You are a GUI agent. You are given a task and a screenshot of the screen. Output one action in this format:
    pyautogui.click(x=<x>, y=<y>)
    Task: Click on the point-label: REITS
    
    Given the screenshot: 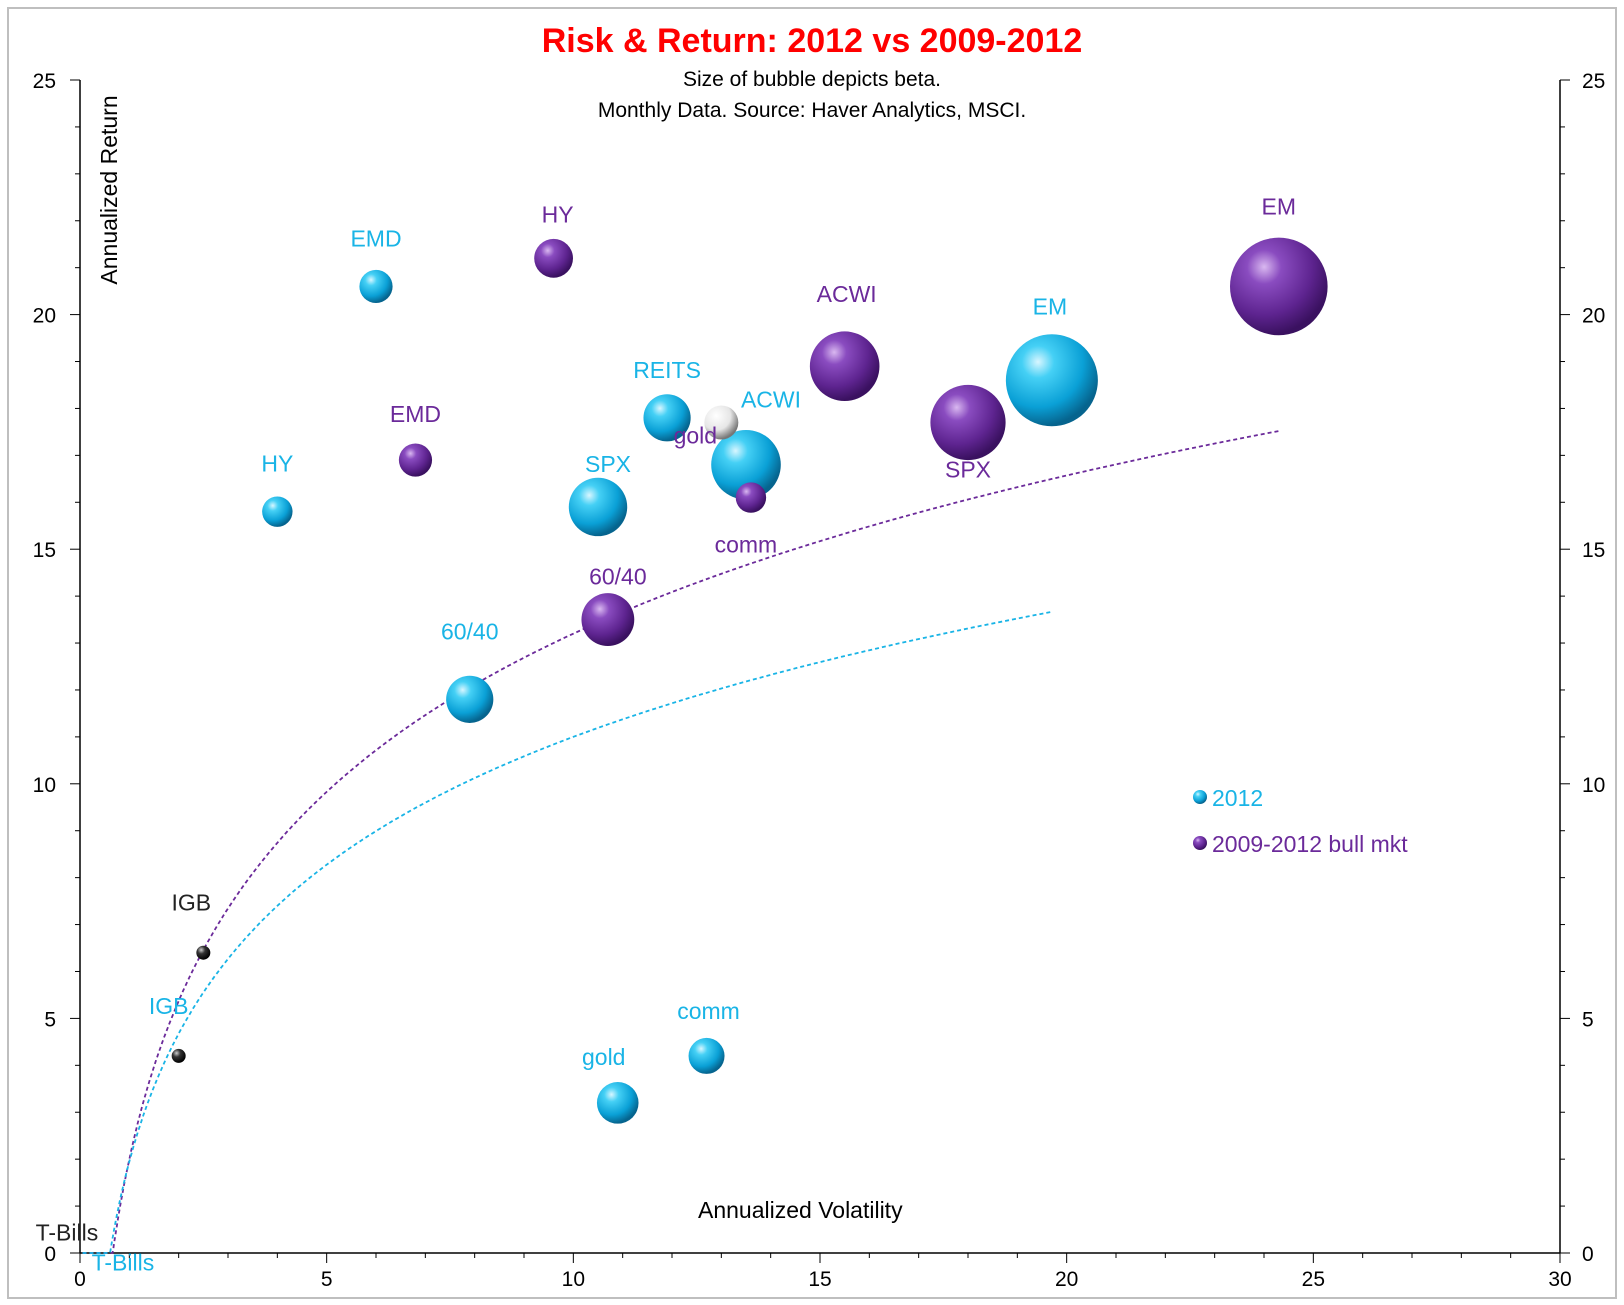 What is the action you would take?
    pyautogui.click(x=667, y=370)
    